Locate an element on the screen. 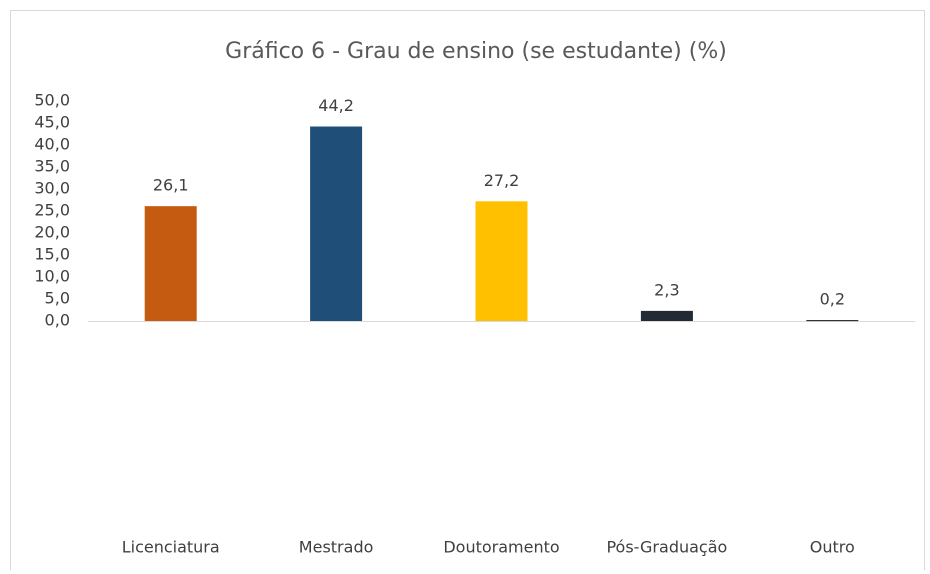 The image size is (930, 574). y-tick-label: 15,0 is located at coordinates (52, 254).